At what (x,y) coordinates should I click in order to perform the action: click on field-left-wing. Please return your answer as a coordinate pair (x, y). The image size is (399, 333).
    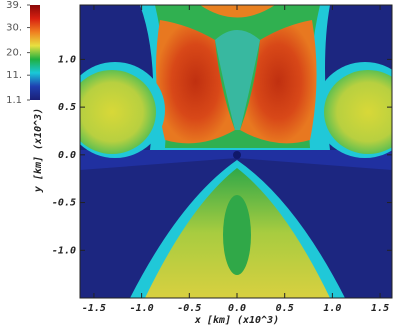
    Looking at the image, I should click on (118, 112).